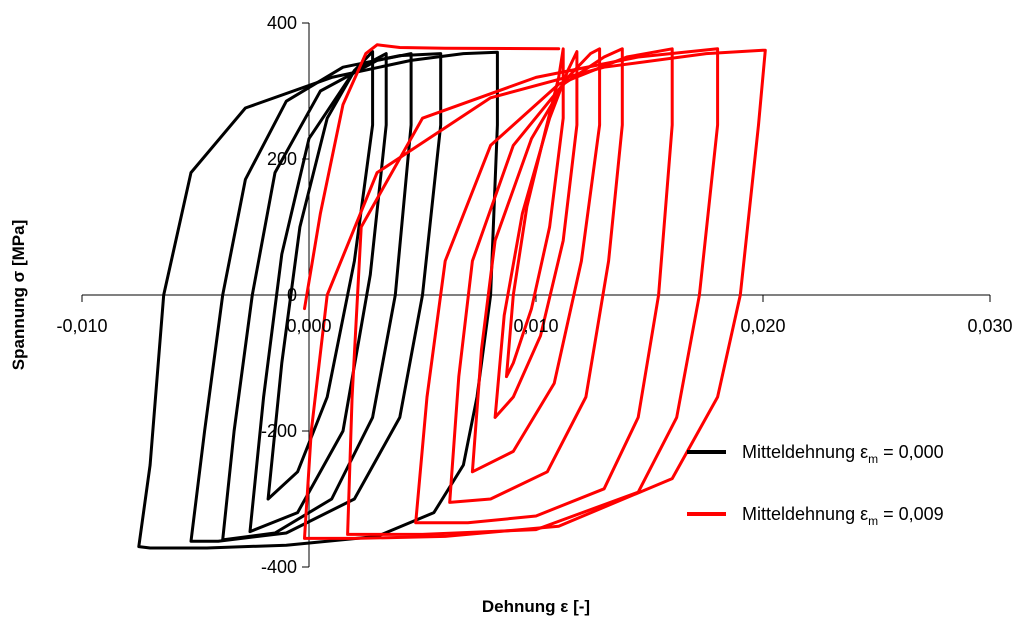 This screenshot has height=621, width=1024. Describe the element at coordinates (279, 431) in the screenshot. I see `y-tick-label: -200` at that location.